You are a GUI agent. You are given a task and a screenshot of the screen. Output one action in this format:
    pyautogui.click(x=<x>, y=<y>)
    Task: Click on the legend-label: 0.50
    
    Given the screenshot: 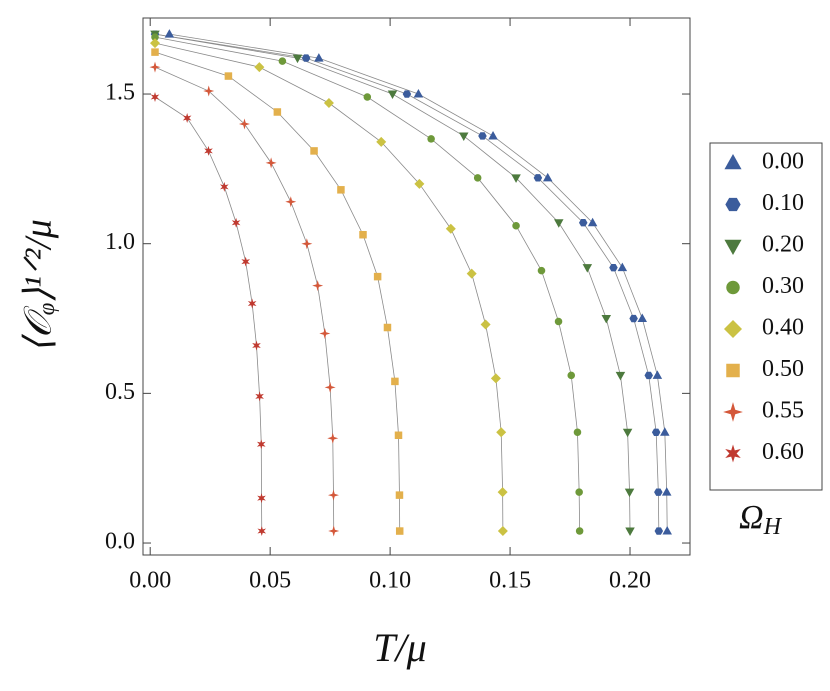 What is the action you would take?
    pyautogui.click(x=783, y=369)
    